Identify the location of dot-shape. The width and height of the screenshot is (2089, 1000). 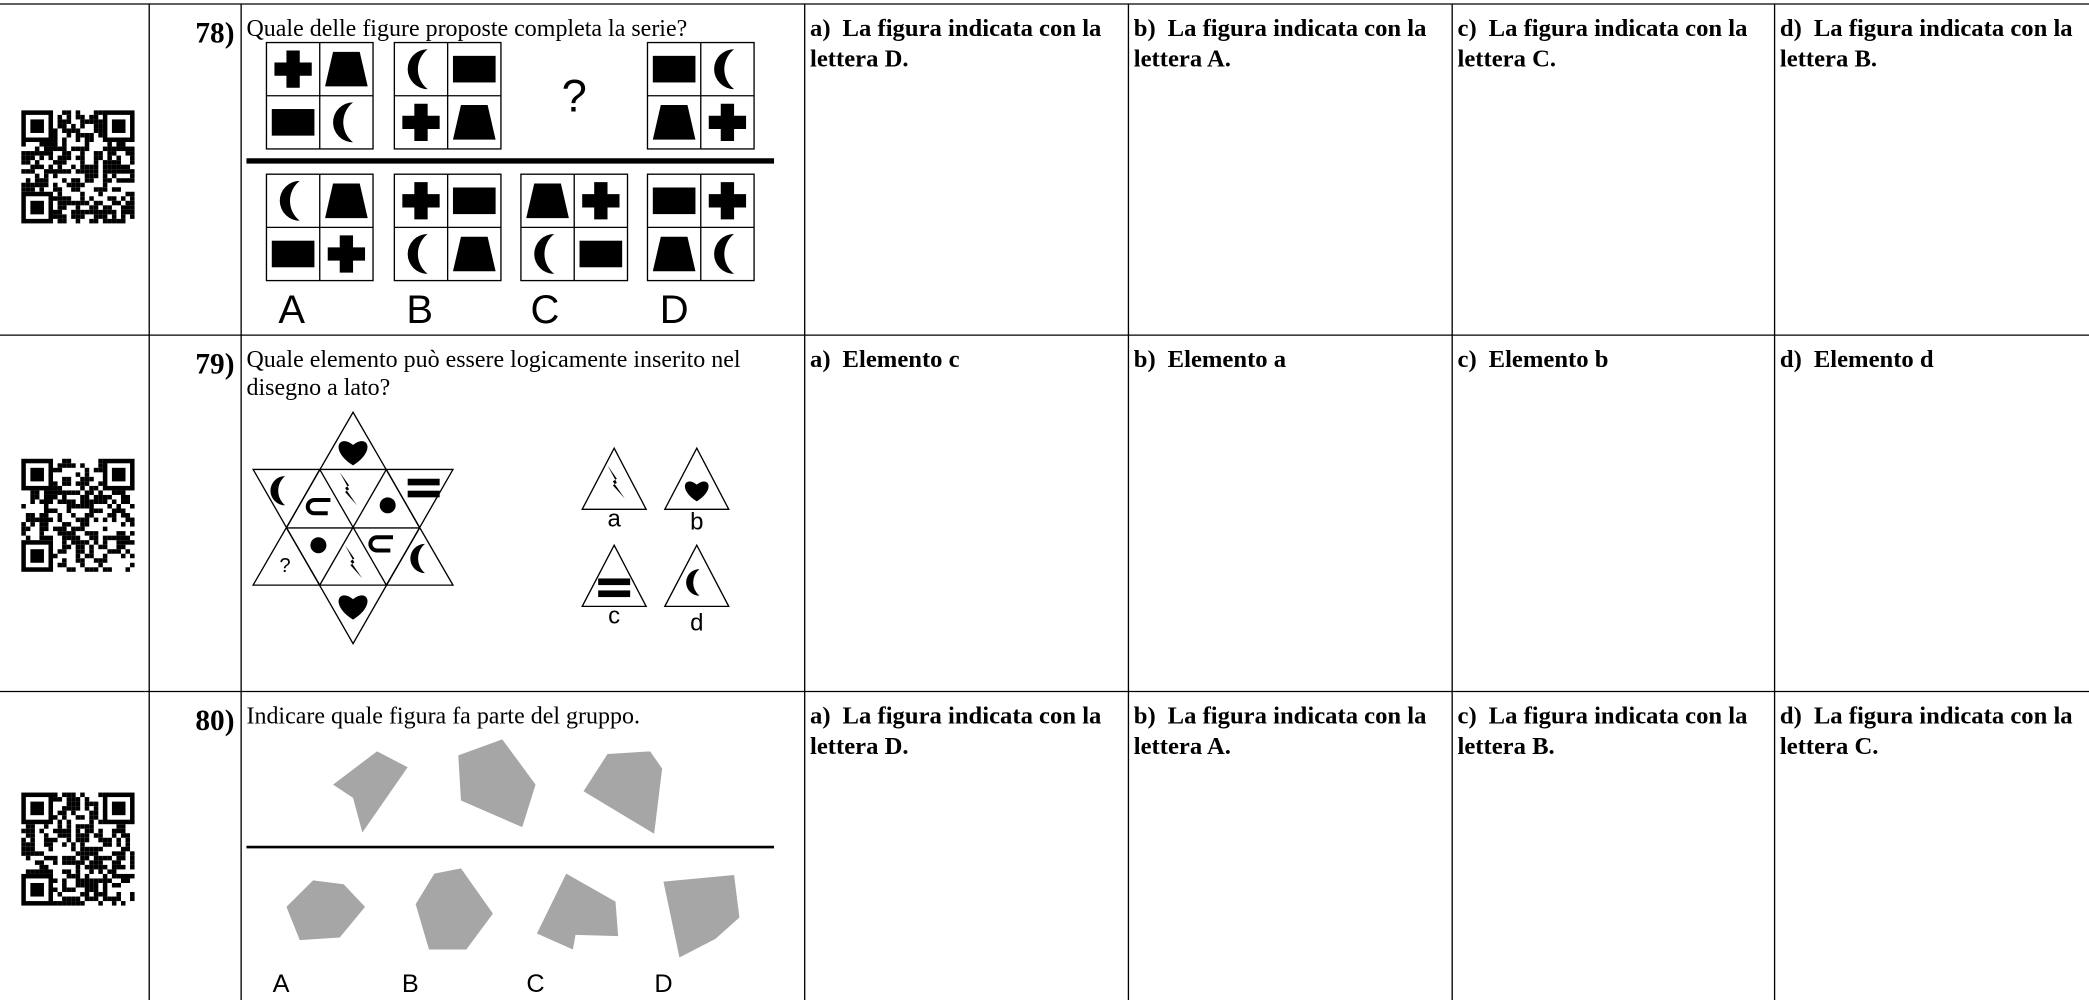
(318, 545).